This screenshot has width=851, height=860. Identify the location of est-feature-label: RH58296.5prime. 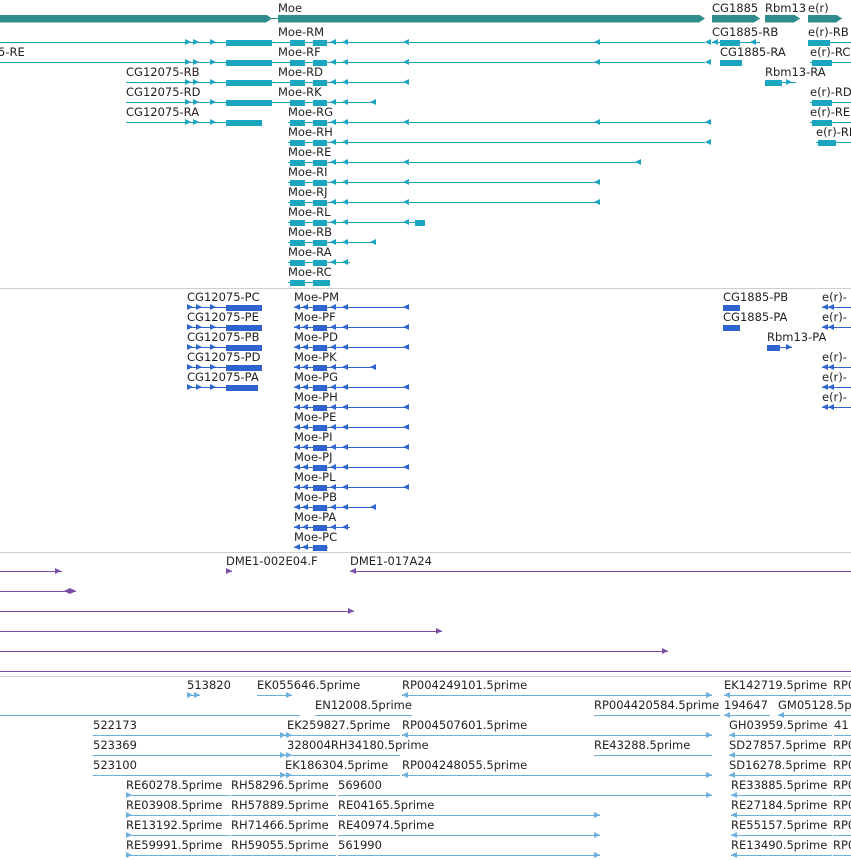
(280, 785).